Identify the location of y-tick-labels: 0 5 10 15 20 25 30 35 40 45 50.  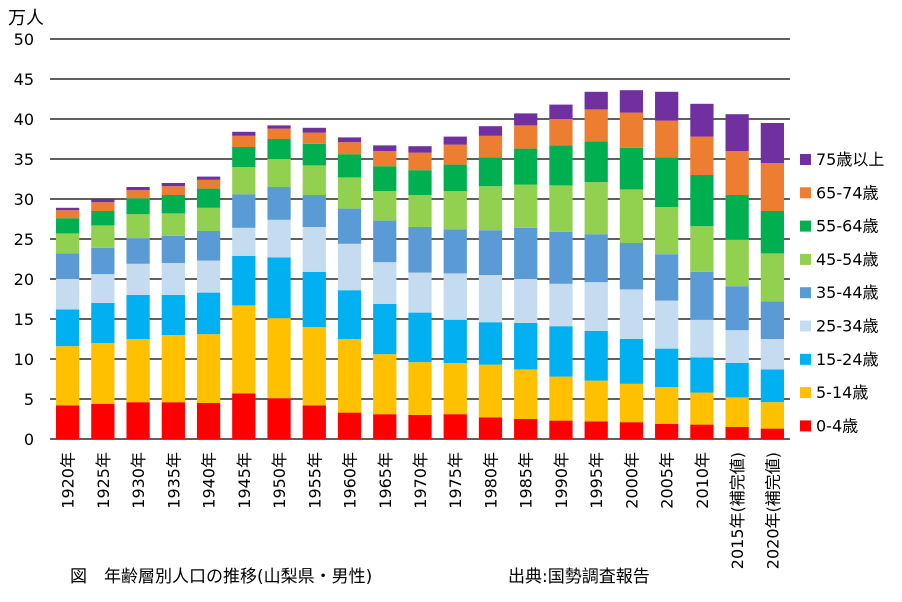
(24, 239).